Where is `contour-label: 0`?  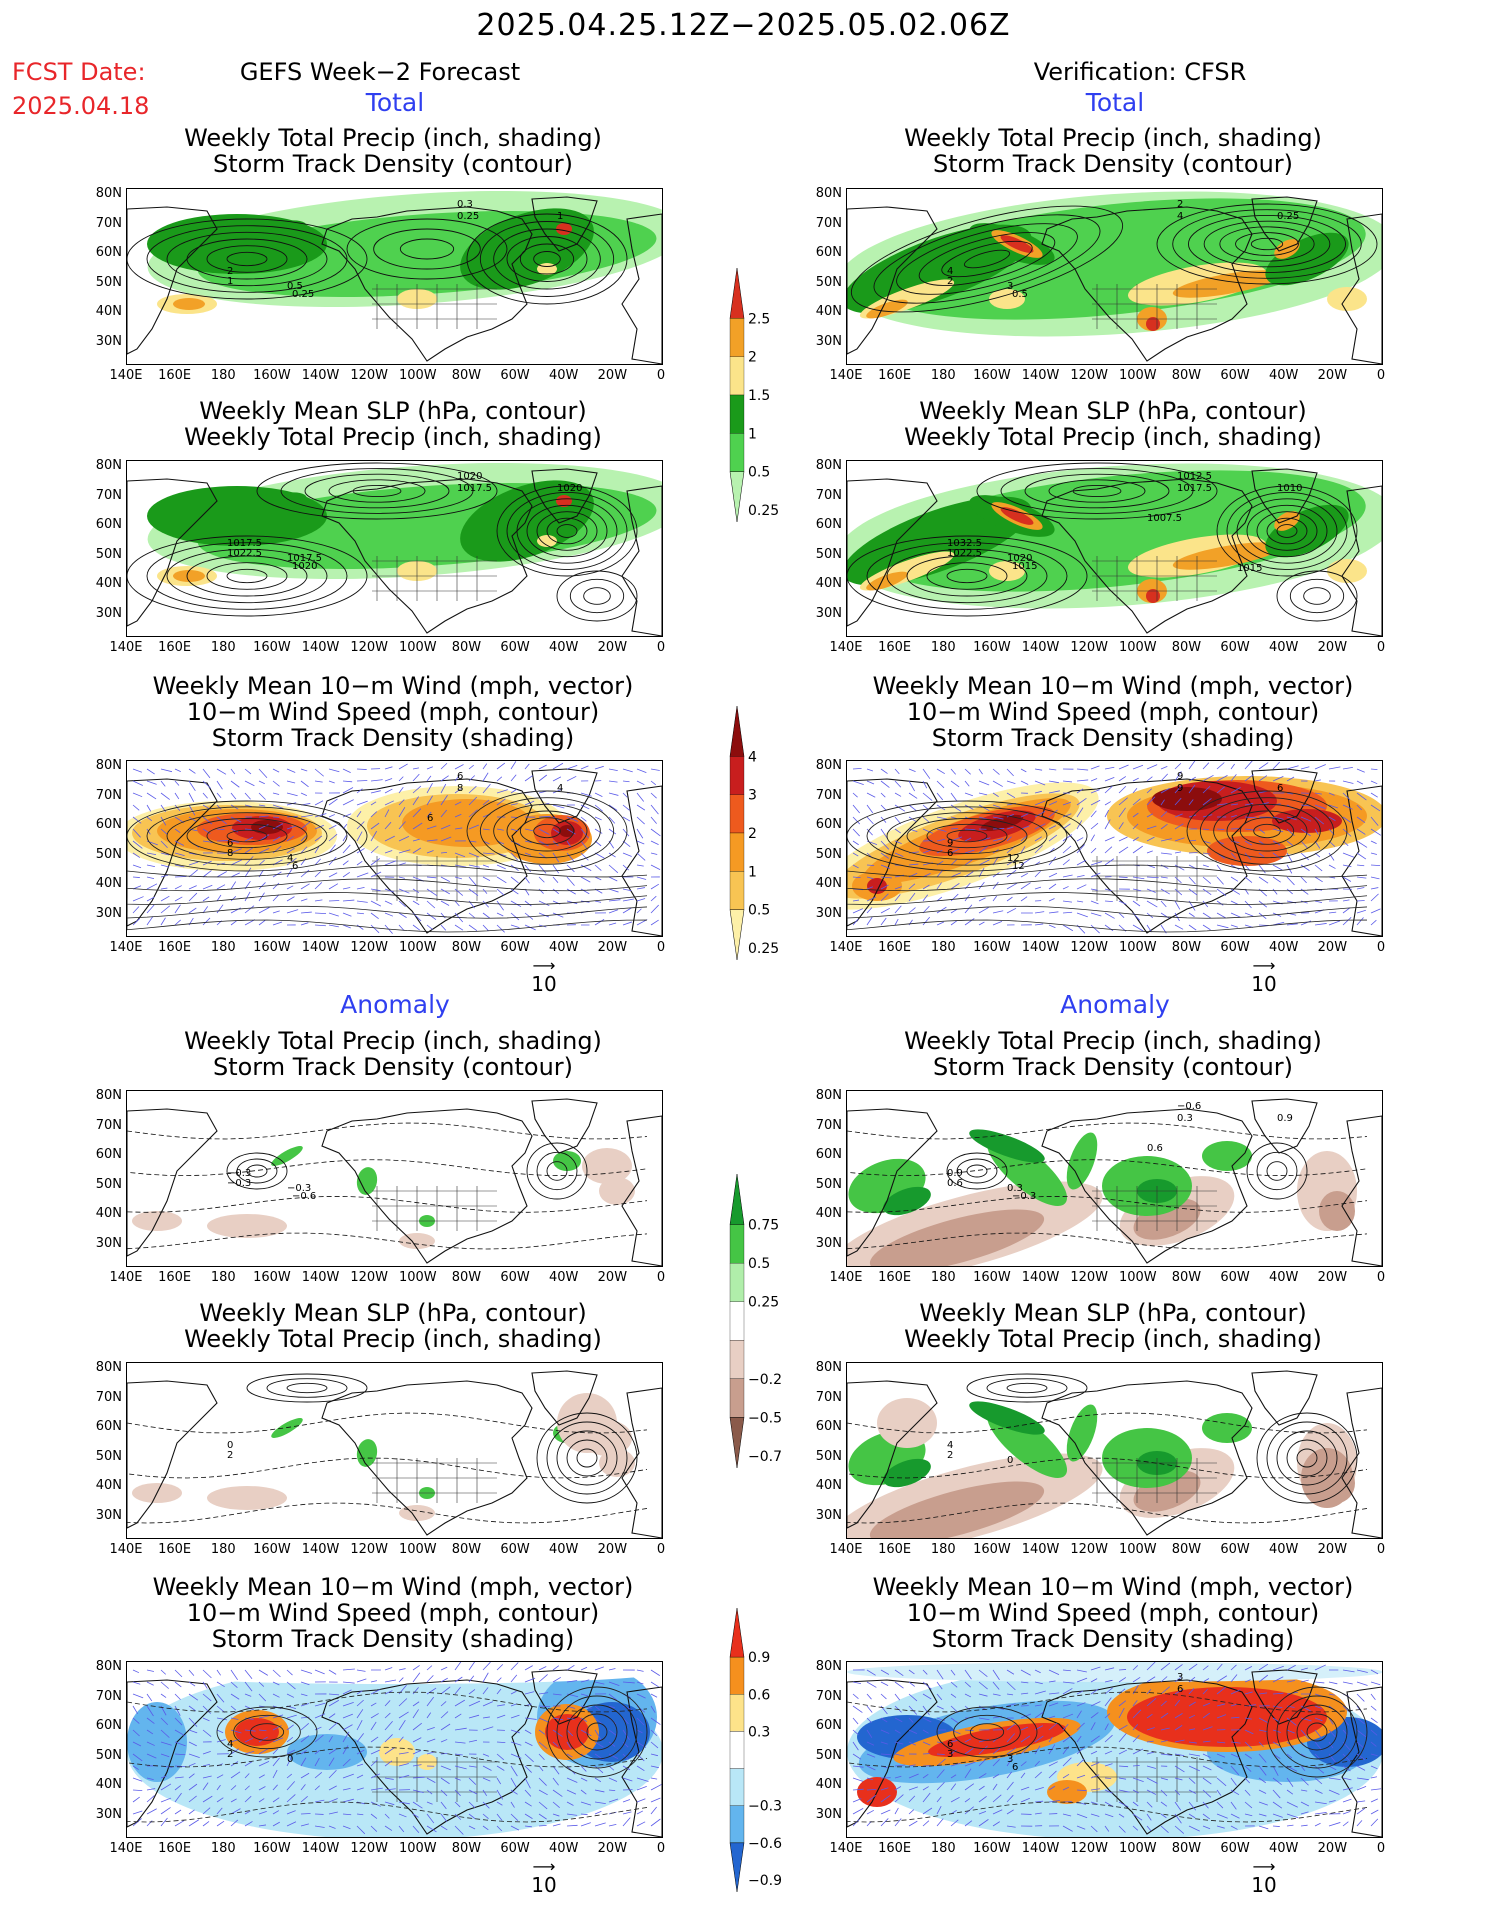
contour-label: 0 is located at coordinates (290, 1759).